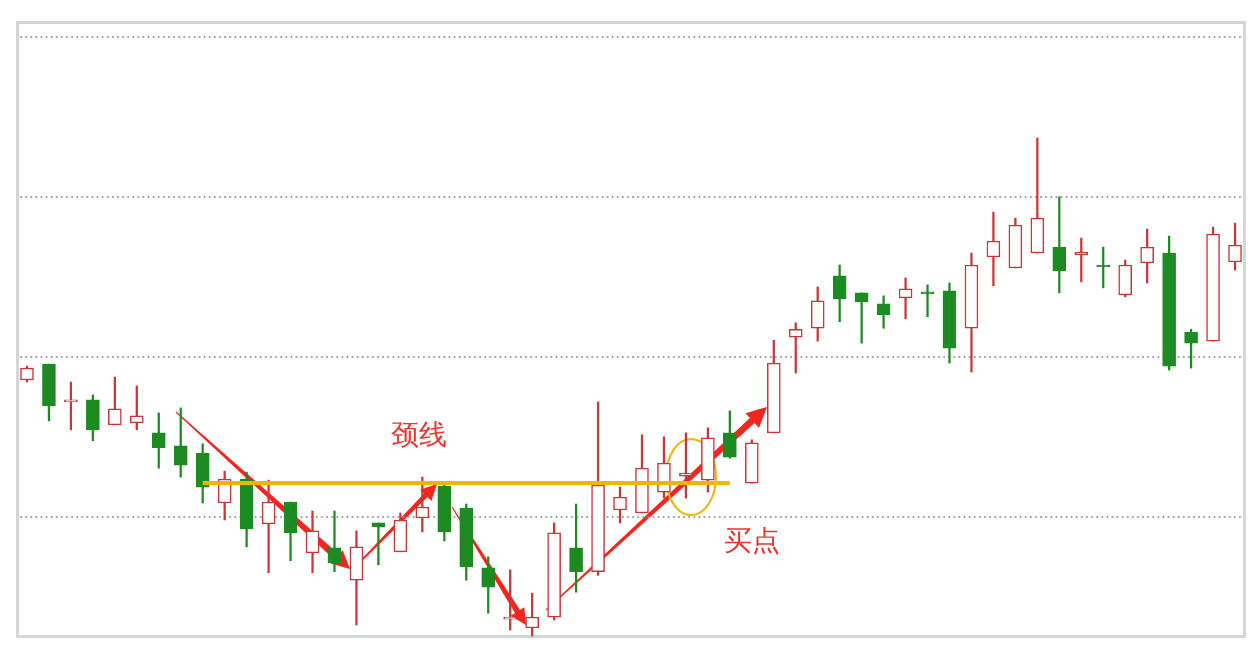  What do you see at coordinates (418, 435) in the screenshot?
I see `series-label: 颈线` at bounding box center [418, 435].